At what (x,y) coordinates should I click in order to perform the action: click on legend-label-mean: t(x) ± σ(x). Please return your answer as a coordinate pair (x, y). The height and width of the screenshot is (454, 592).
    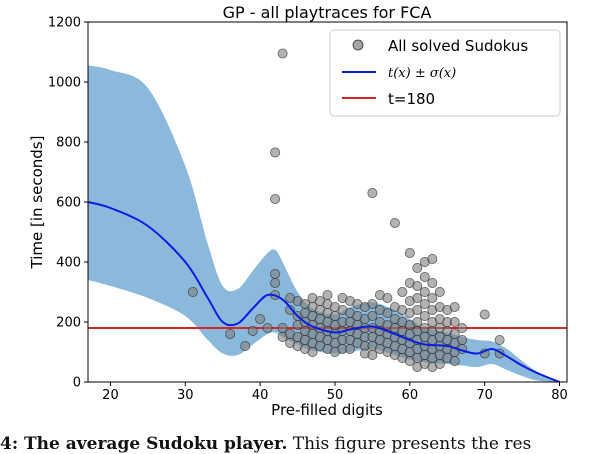
    Looking at the image, I should click on (422, 73).